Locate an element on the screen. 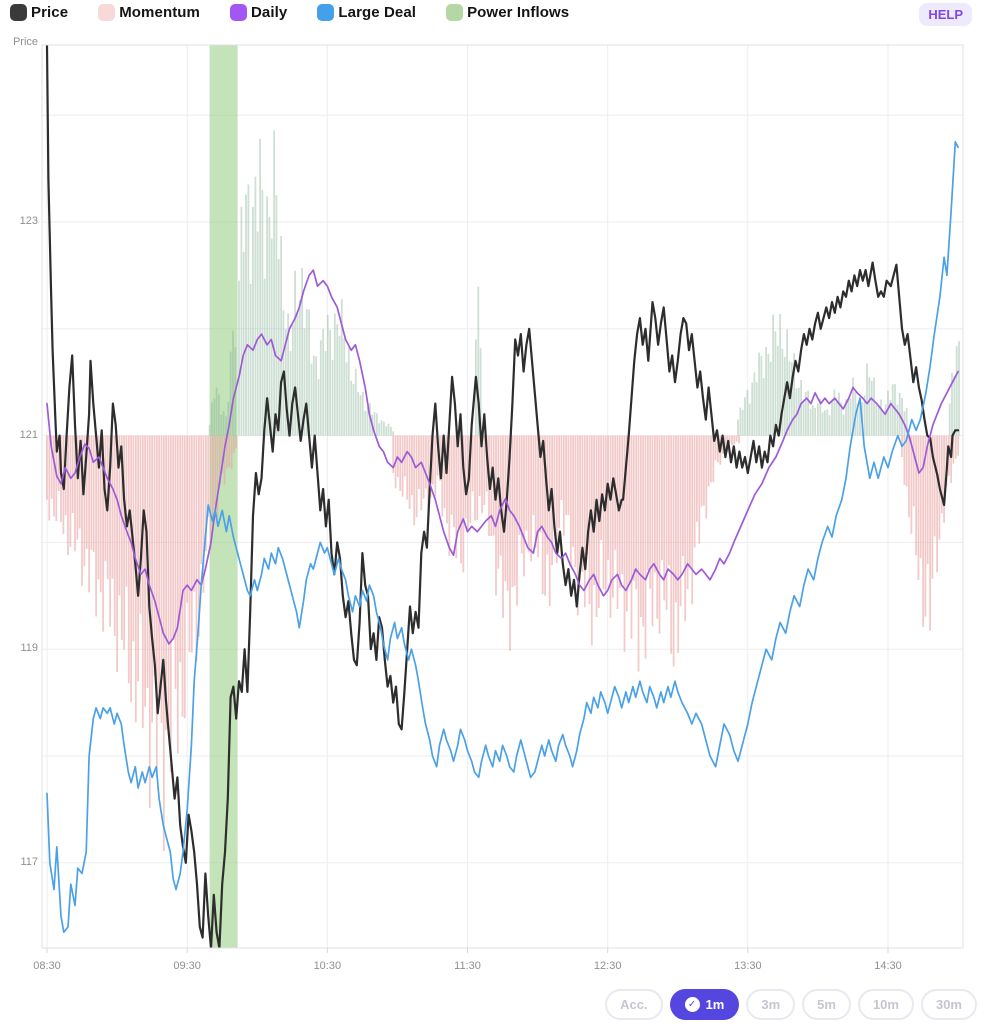 The height and width of the screenshot is (1024, 985). legend-item-momentum: Momentum is located at coordinates (149, 12).